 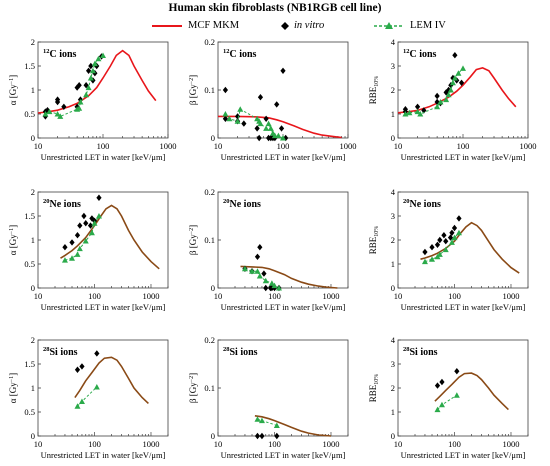 What do you see at coordinates (33, 388) in the screenshot?
I see `y-tick-label: 1` at bounding box center [33, 388].